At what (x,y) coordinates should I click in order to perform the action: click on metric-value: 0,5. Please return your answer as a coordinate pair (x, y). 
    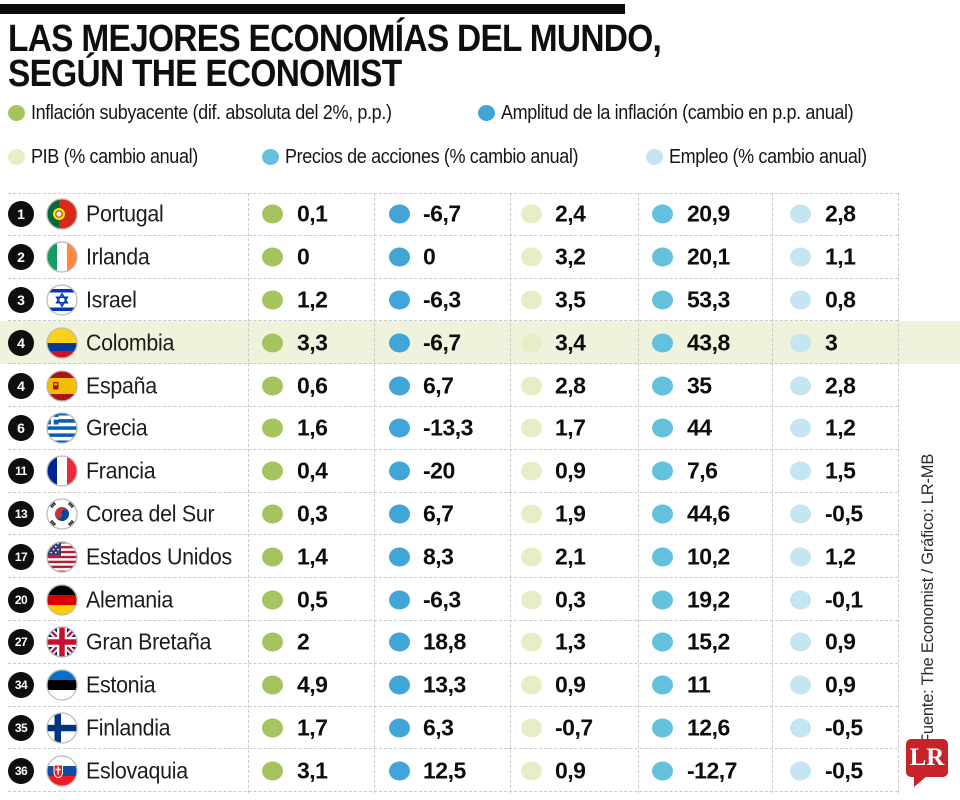
    Looking at the image, I should click on (312, 599).